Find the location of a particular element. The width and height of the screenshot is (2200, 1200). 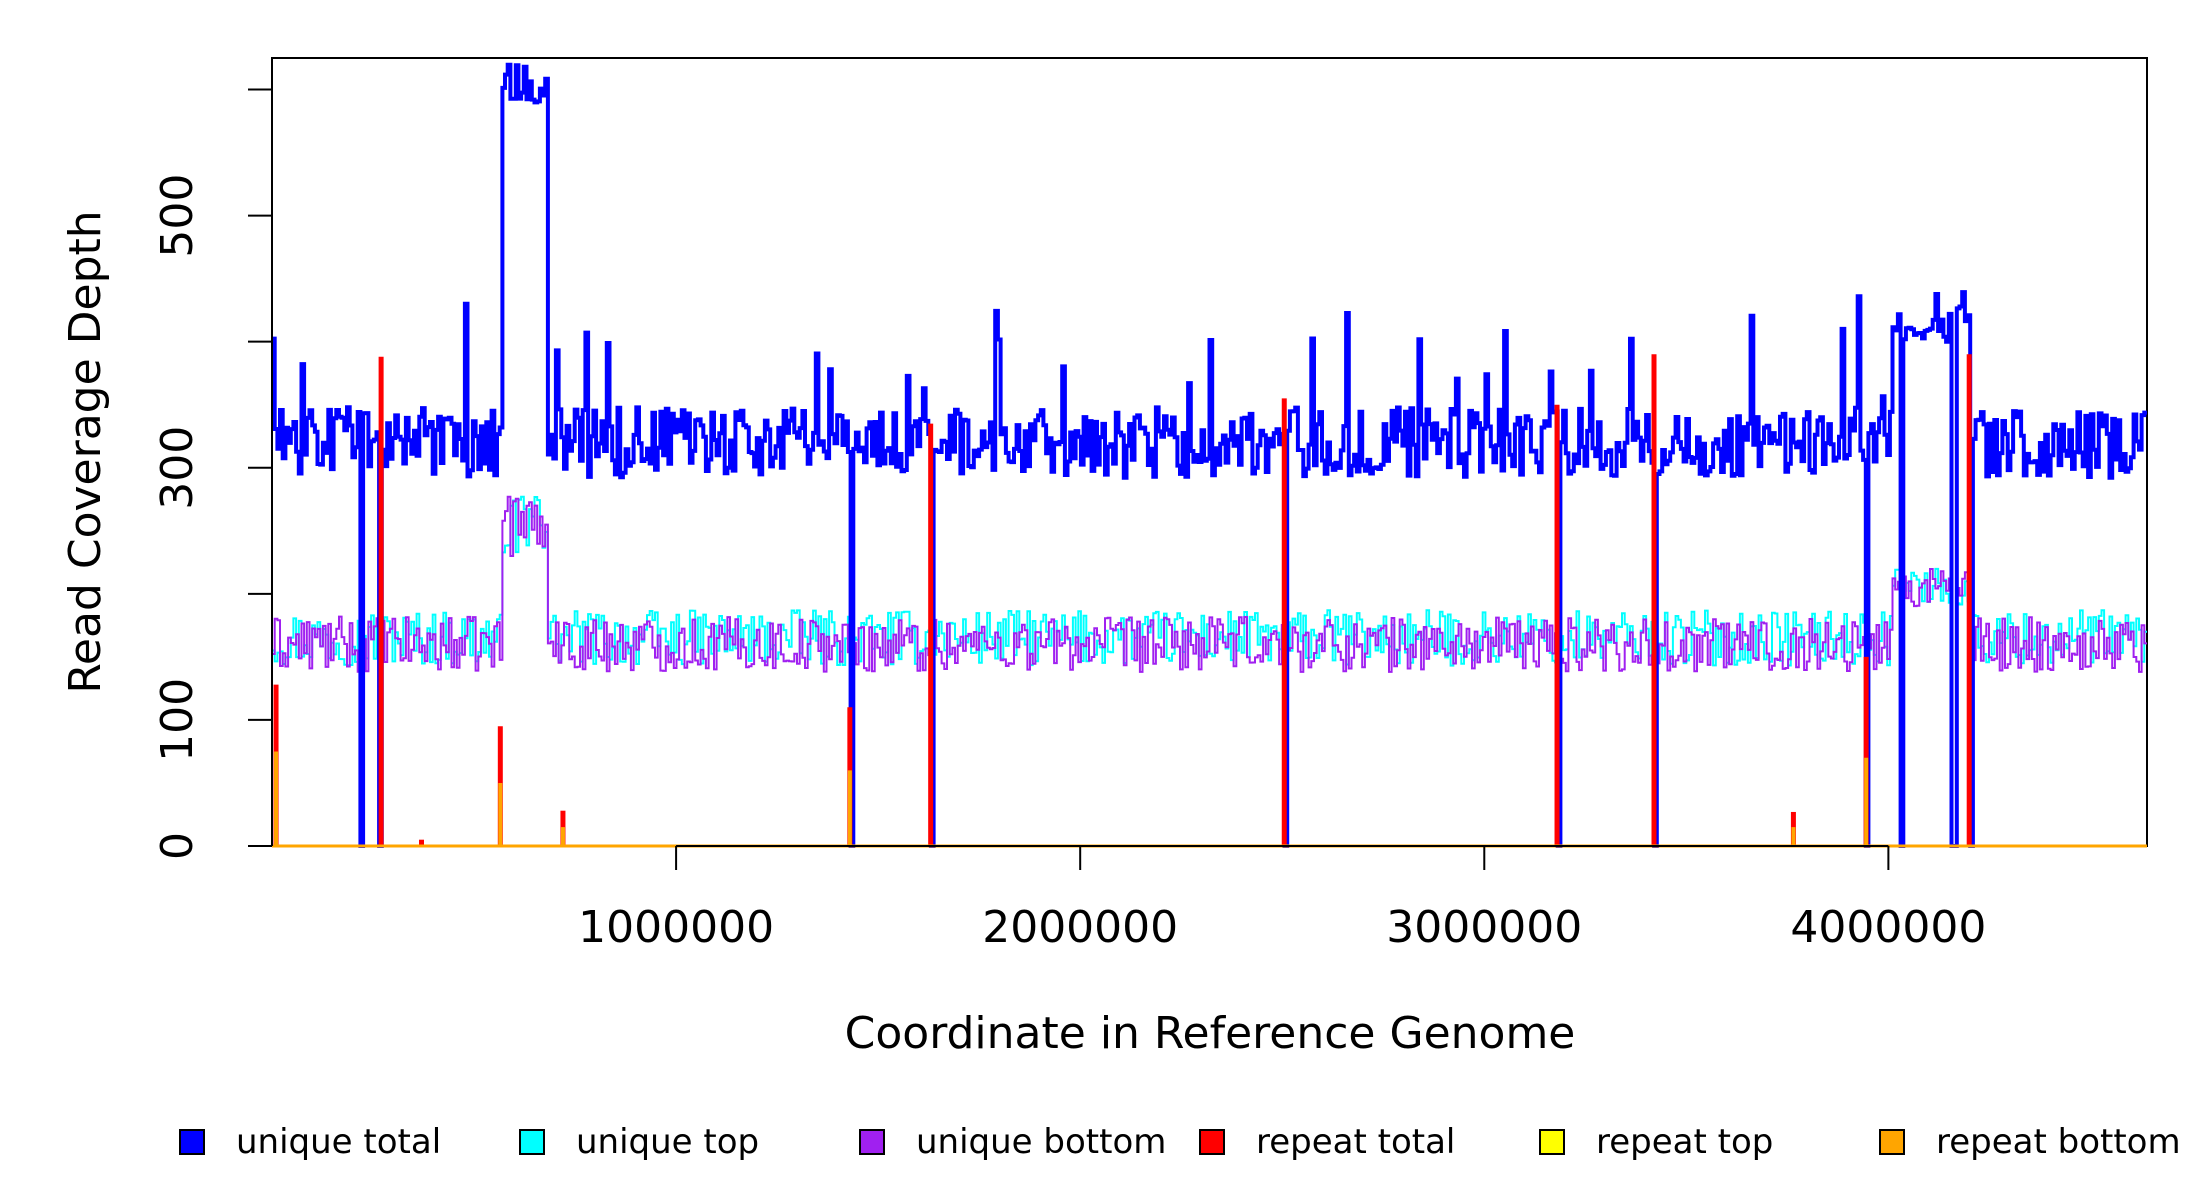

x-tick-label: 2000000 is located at coordinates (1080, 927).